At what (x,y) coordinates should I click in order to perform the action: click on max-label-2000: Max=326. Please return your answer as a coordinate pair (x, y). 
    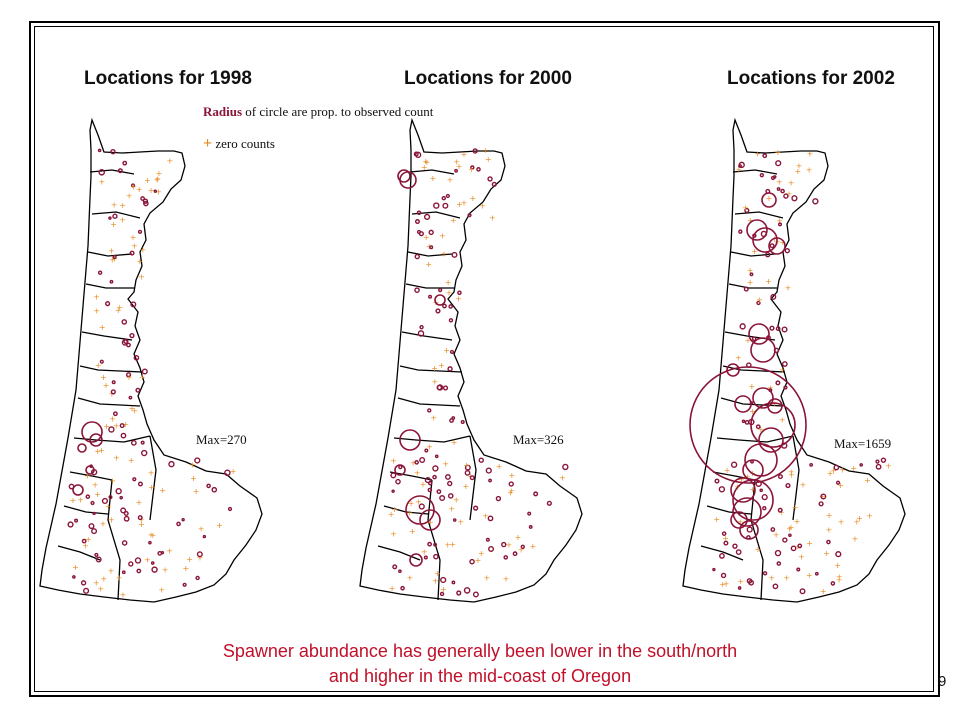
    Looking at the image, I should click on (538, 439).